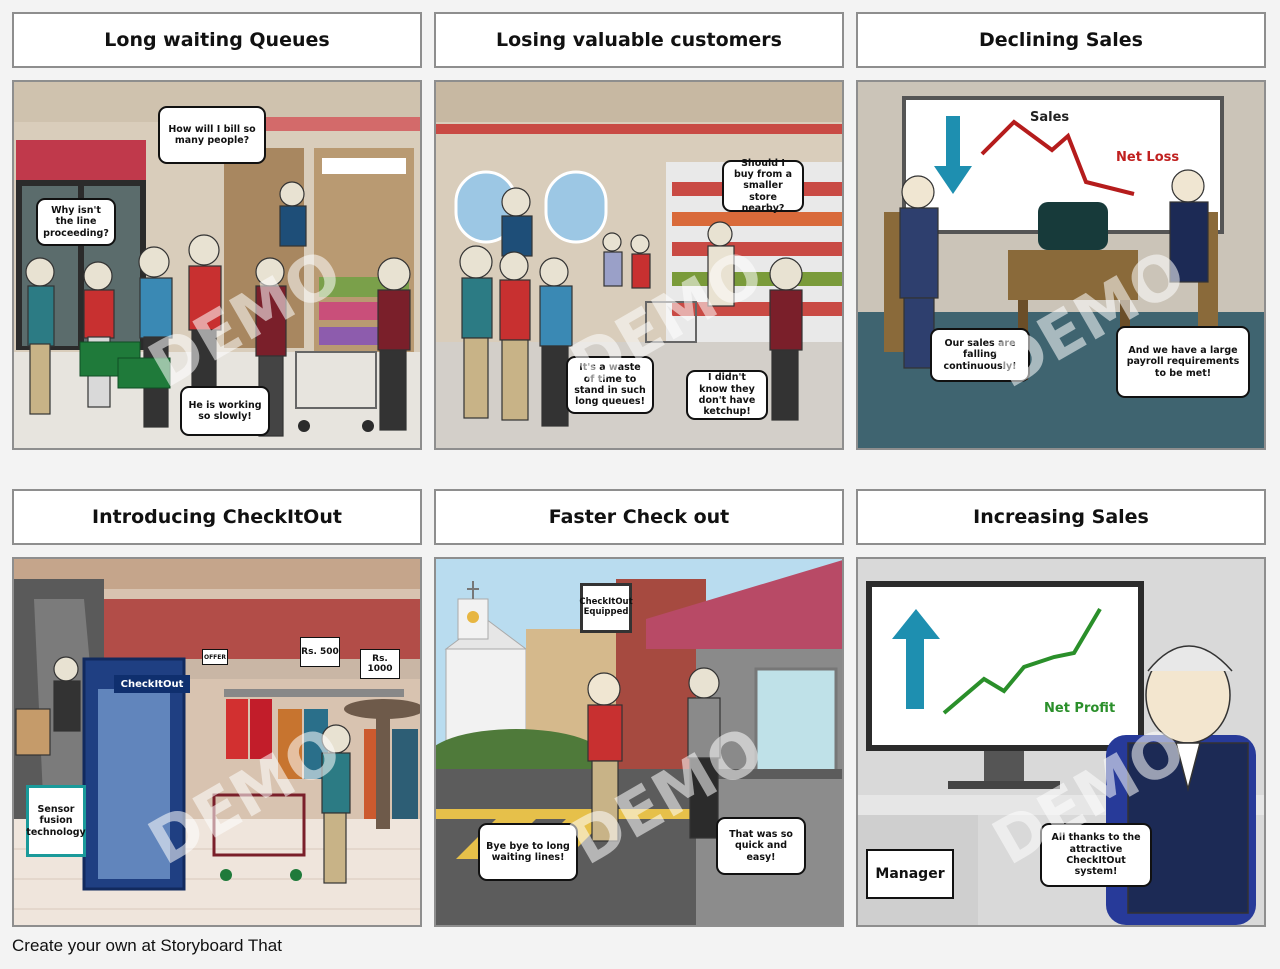 Image resolution: width=1280 pixels, height=969 pixels. I want to click on grocery-aisle-illustration, so click(639, 265).